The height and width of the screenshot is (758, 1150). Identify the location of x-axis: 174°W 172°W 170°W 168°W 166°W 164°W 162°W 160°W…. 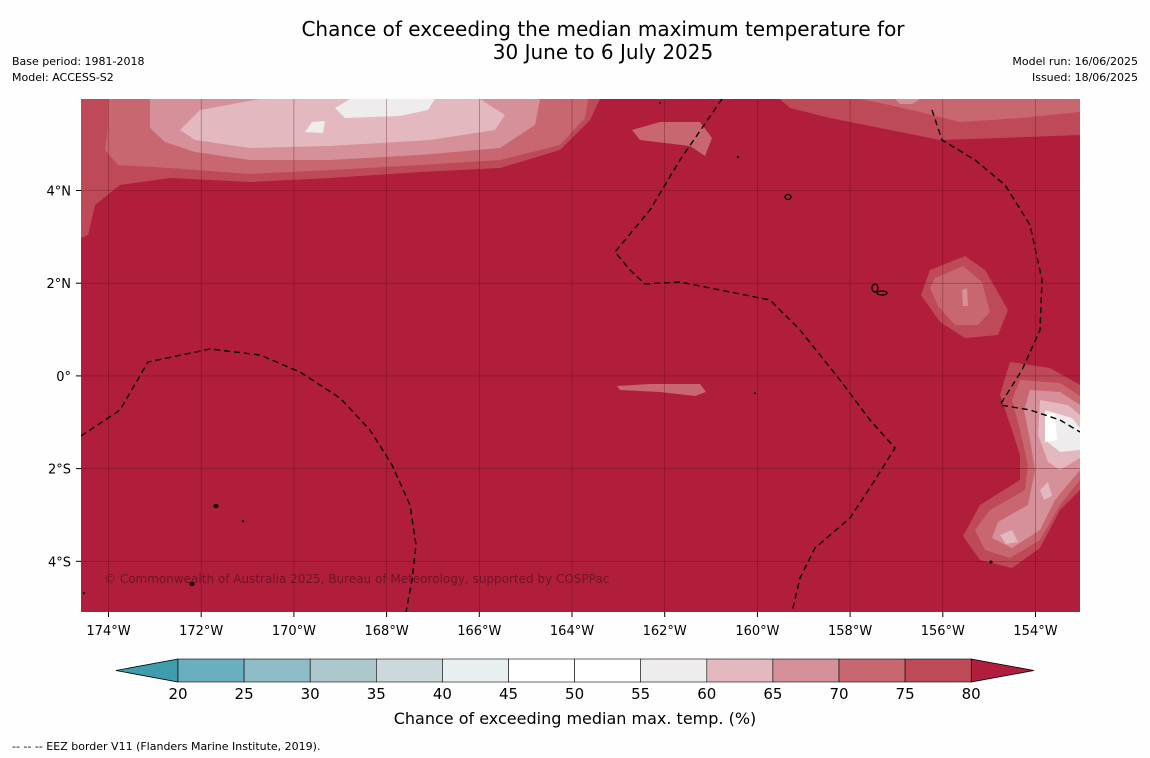
(572, 625).